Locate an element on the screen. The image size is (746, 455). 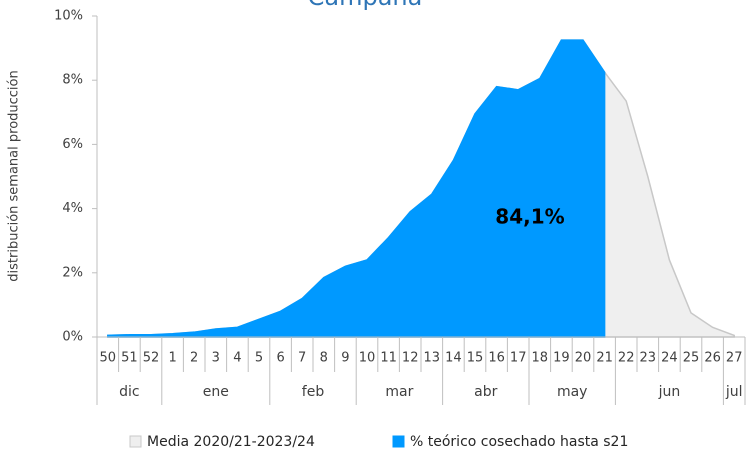
x-tick-label: 3 is located at coordinates (216, 358).